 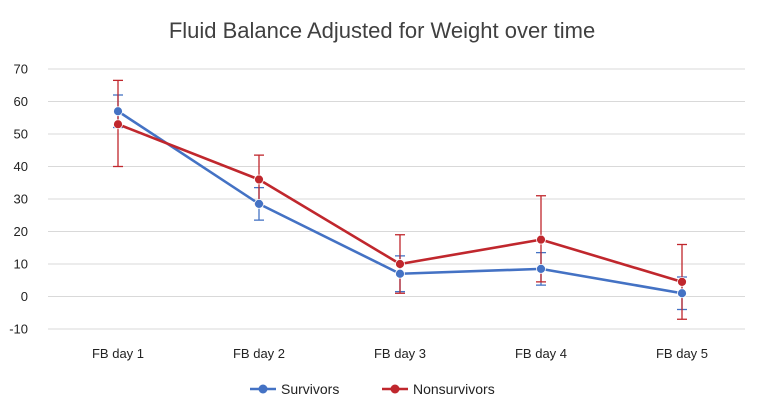 What do you see at coordinates (21, 199) in the screenshot?
I see `y-tick-label: 30` at bounding box center [21, 199].